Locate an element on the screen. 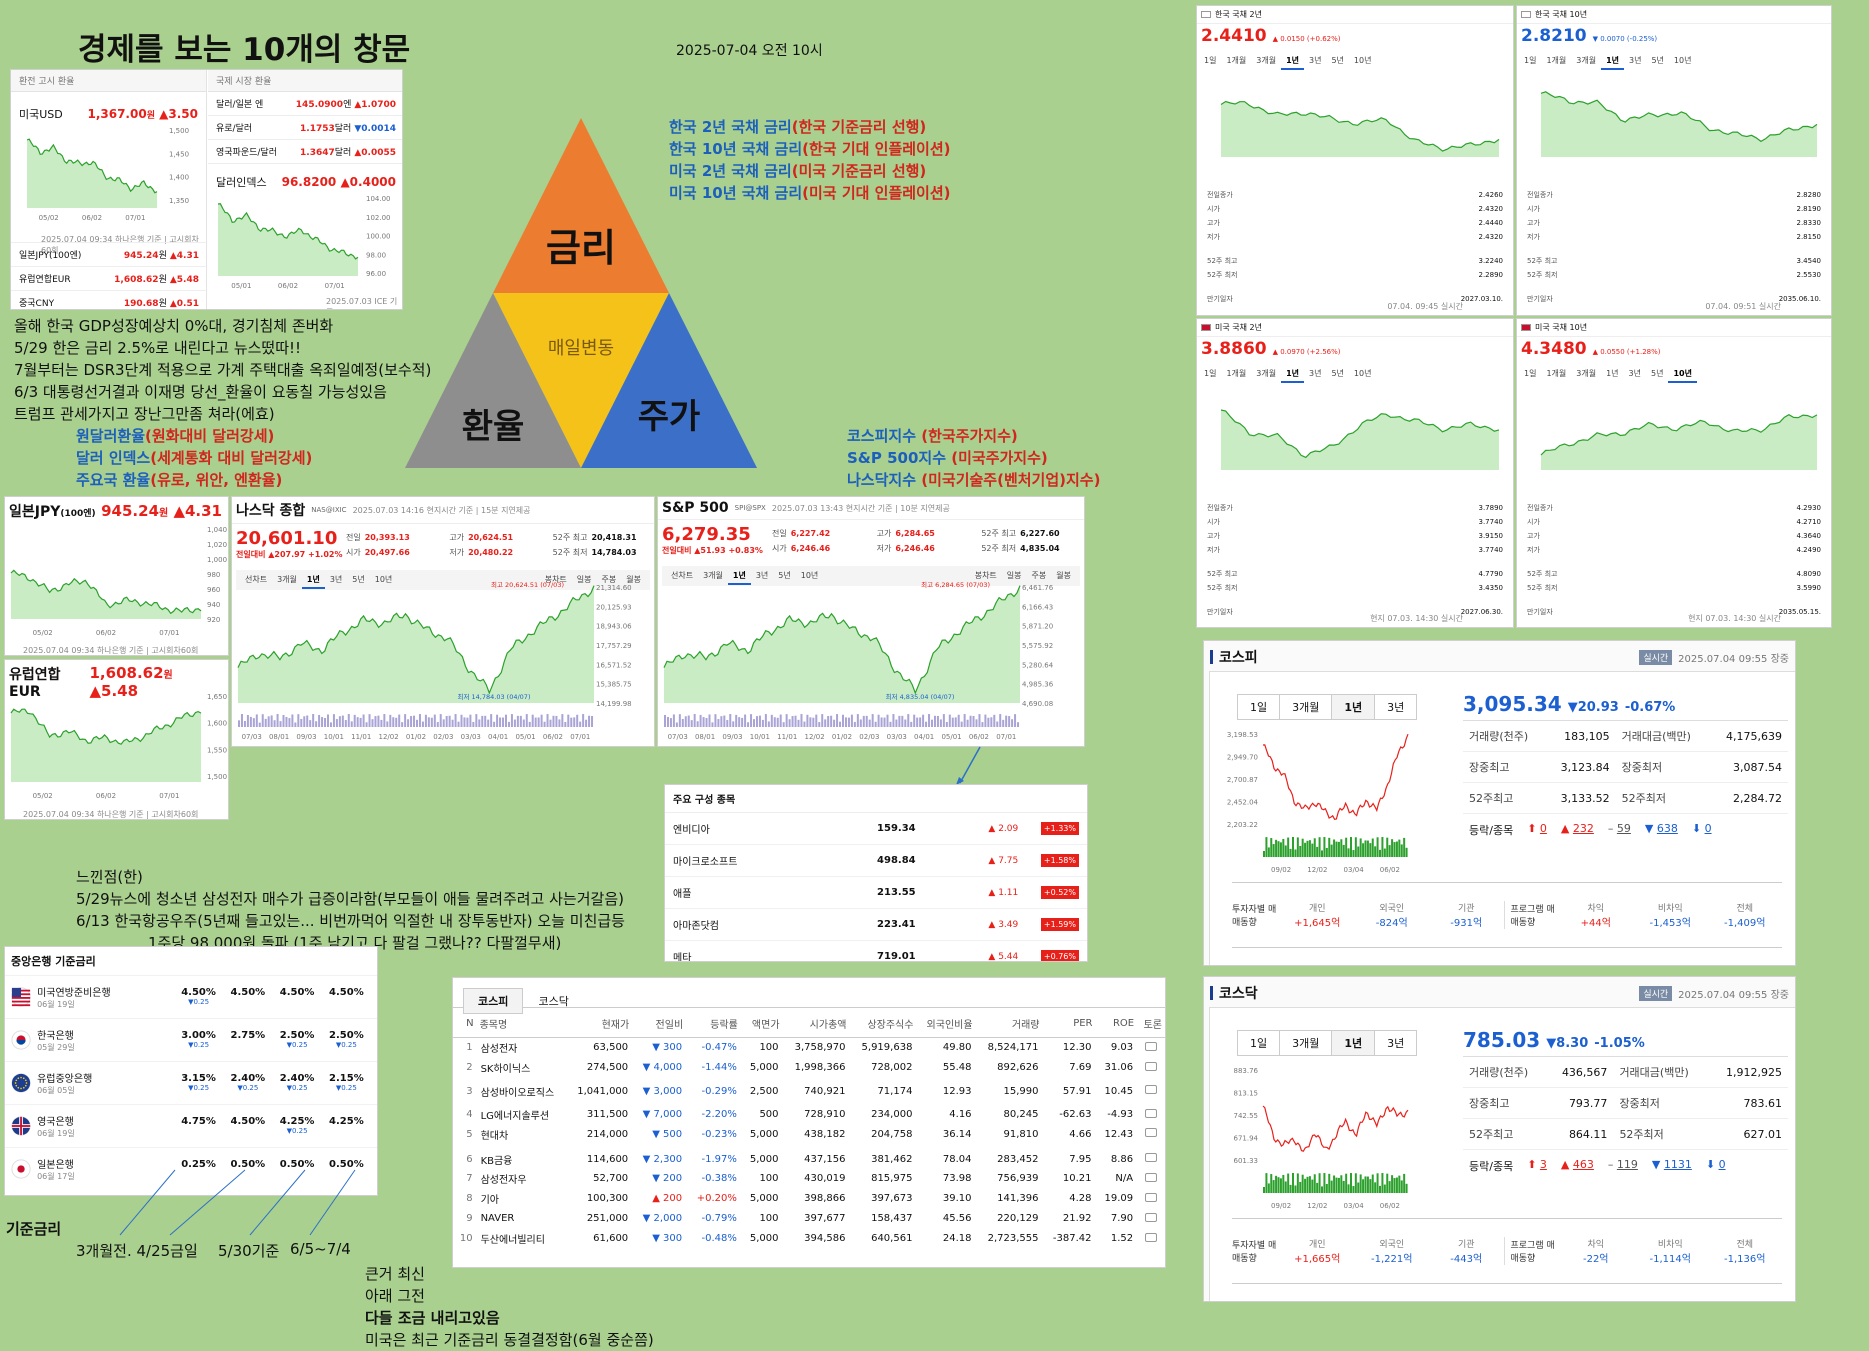 The height and width of the screenshot is (1351, 1869). component-row: 아마존닷컴 223.41 ▲ 3.49 +1.59% is located at coordinates (876, 925).